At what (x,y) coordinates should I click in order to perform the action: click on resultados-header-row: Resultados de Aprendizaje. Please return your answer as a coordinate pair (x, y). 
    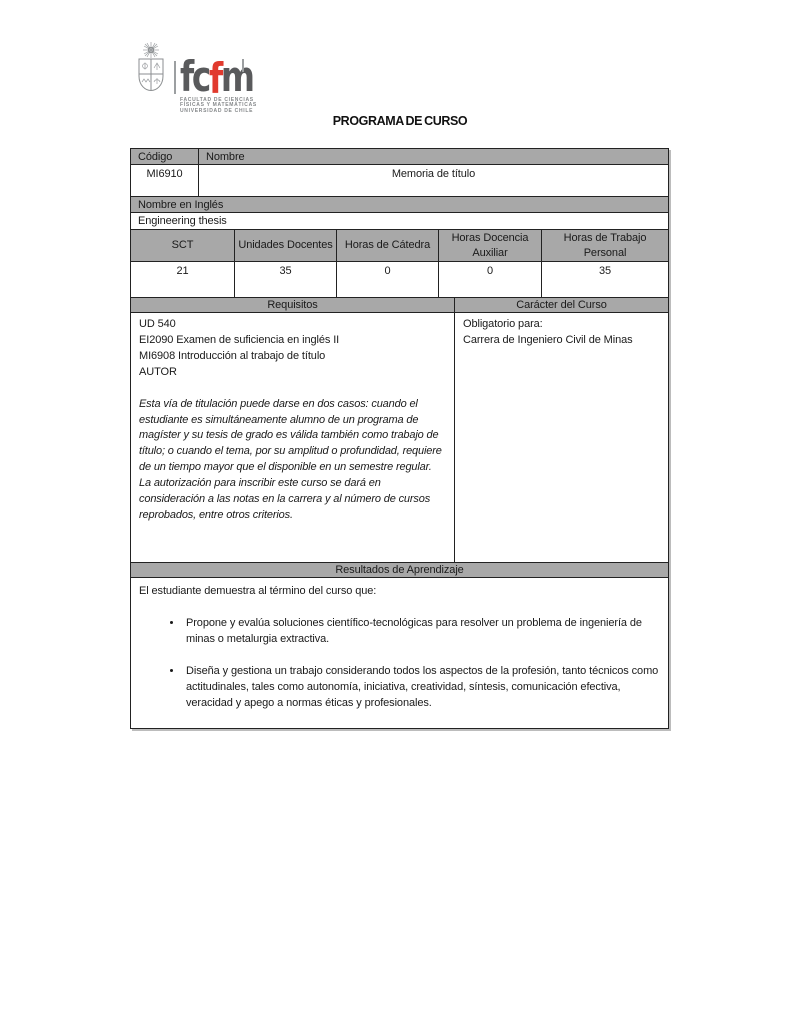
    Looking at the image, I should click on (399, 569).